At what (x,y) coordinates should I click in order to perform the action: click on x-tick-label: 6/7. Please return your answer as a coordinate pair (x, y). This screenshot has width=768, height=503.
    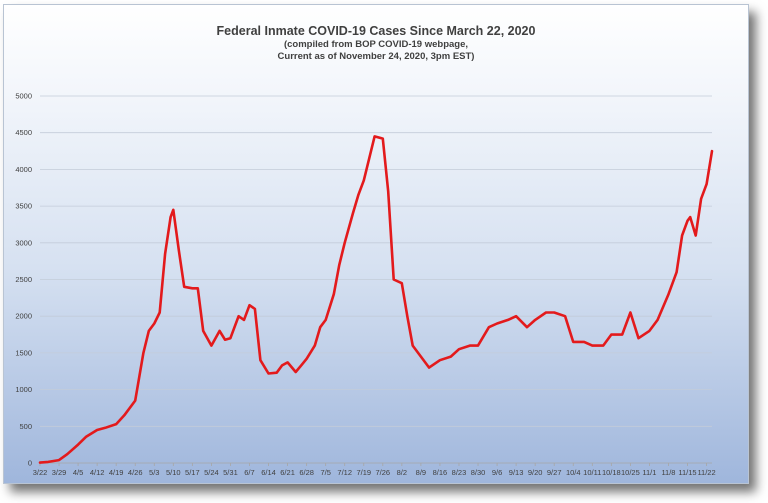
    Looking at the image, I should click on (249, 472).